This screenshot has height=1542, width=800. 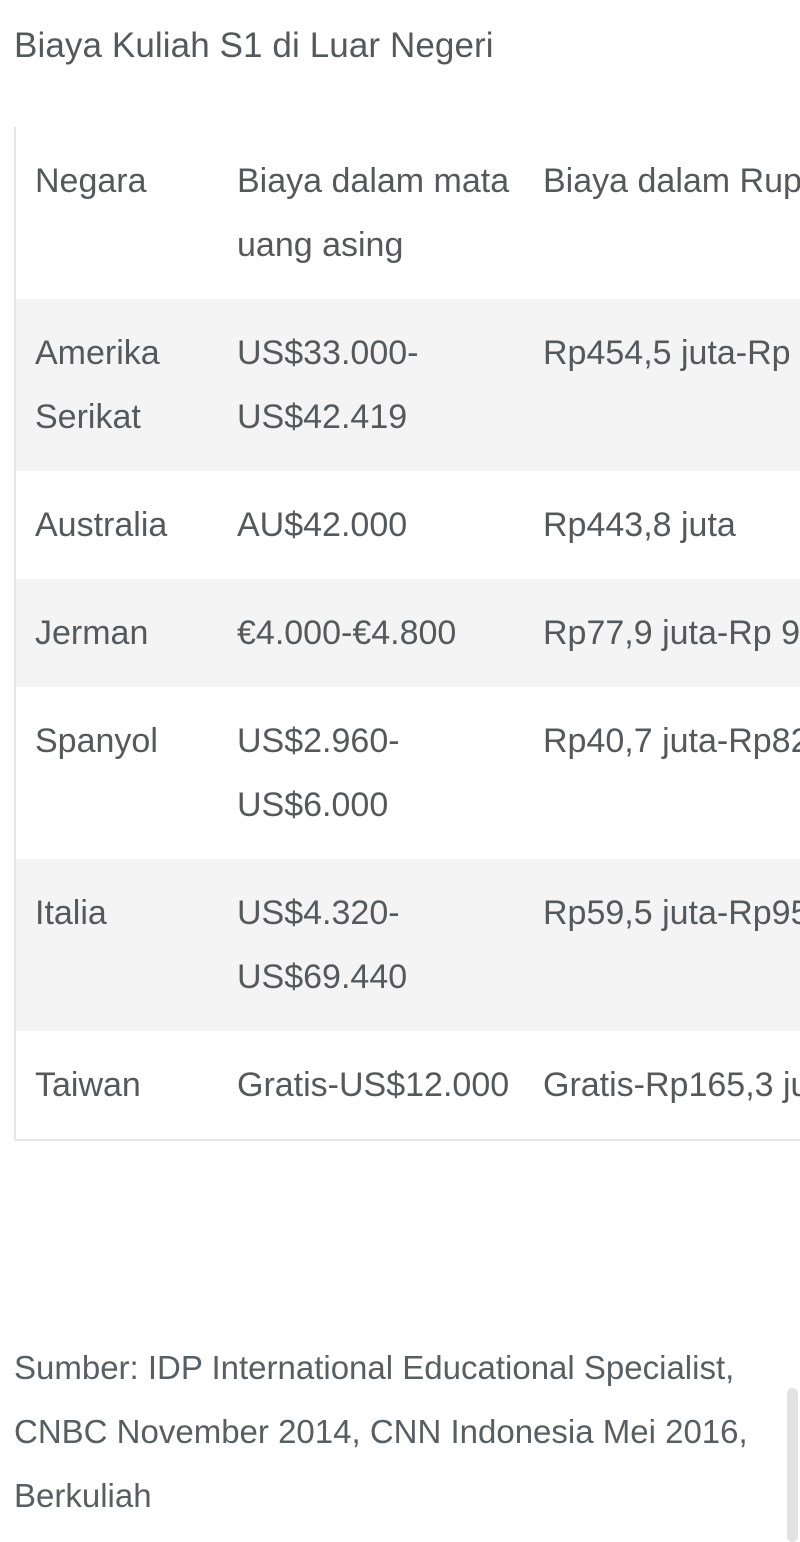 What do you see at coordinates (254, 45) in the screenshot?
I see `page-title: Biaya Kuliah S1 di Luar Negeri` at bounding box center [254, 45].